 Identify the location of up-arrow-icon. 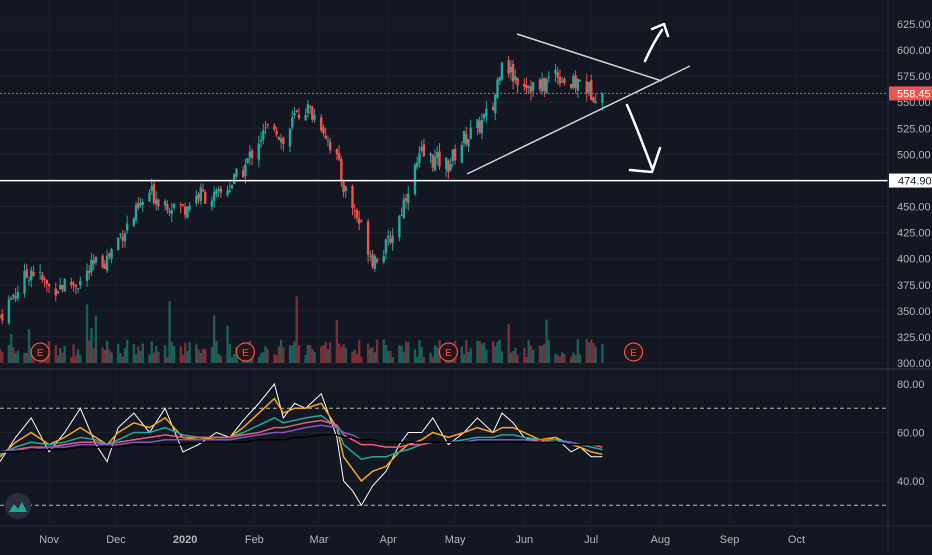
(656, 42).